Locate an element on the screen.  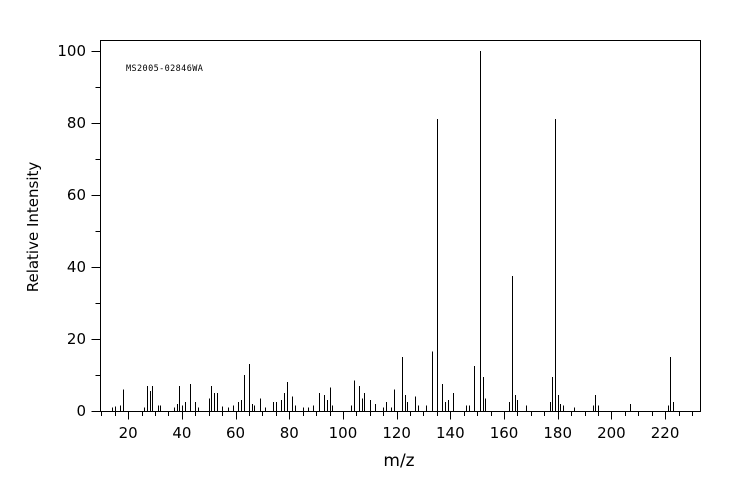
y-tick-label: 40 is located at coordinates (76, 267).